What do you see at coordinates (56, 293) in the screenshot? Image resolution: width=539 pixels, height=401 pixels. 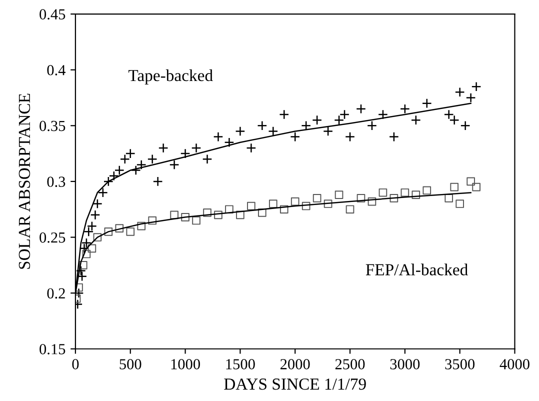 I see `y-tick-label: 0.2` at bounding box center [56, 293].